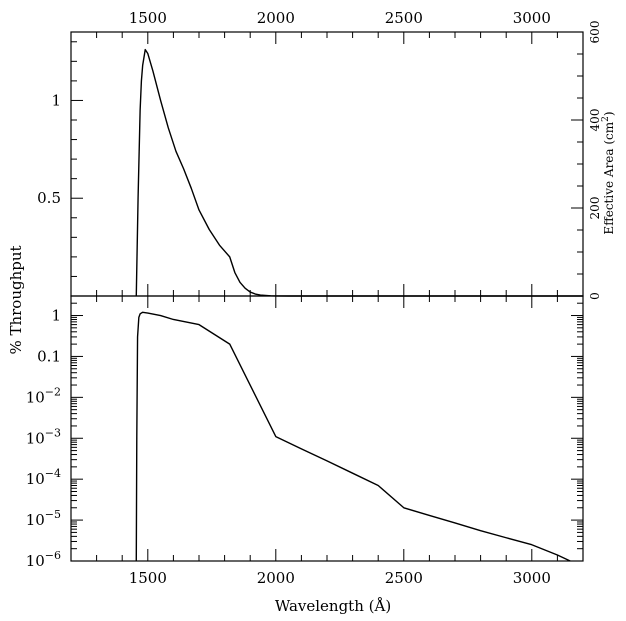 The image size is (626, 621). Describe the element at coordinates (404, 18) in the screenshot. I see `x-tick-label-top: 2500` at that location.